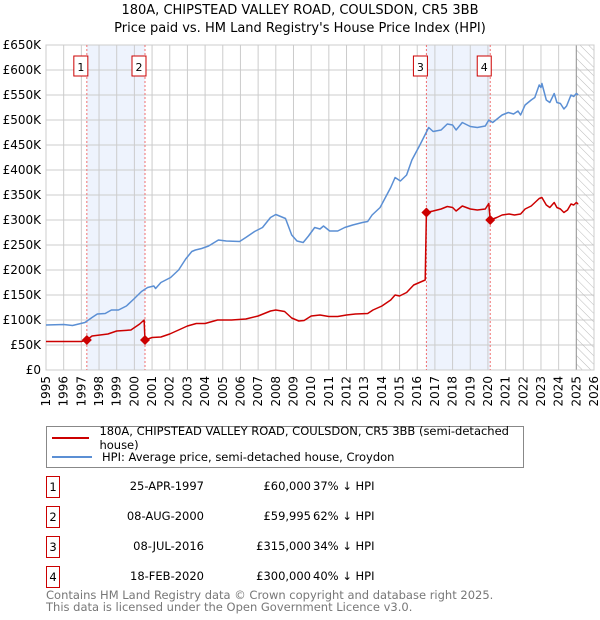 This screenshot has height=620, width=600. I want to click on x-tick-label: 2015, so click(400, 391).